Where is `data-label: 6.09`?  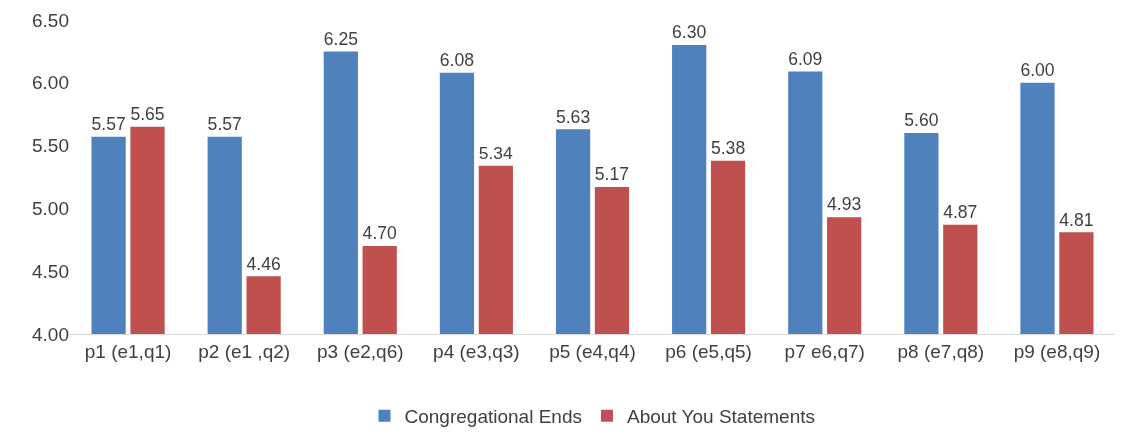
data-label: 6.09 is located at coordinates (805, 58).